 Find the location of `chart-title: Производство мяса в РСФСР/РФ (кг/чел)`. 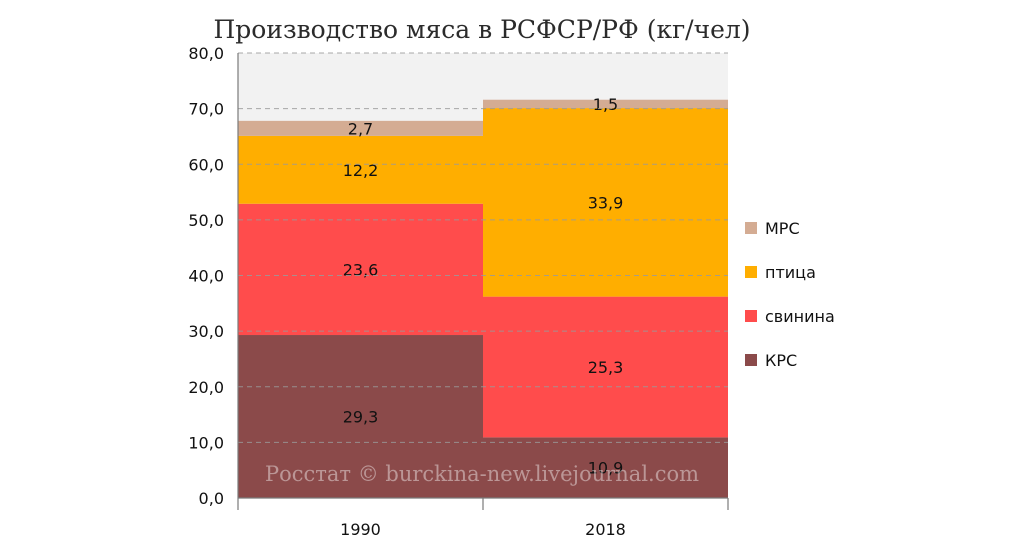

chart-title: Производство мяса в РСФСР/РФ (кг/чел) is located at coordinates (481, 29).